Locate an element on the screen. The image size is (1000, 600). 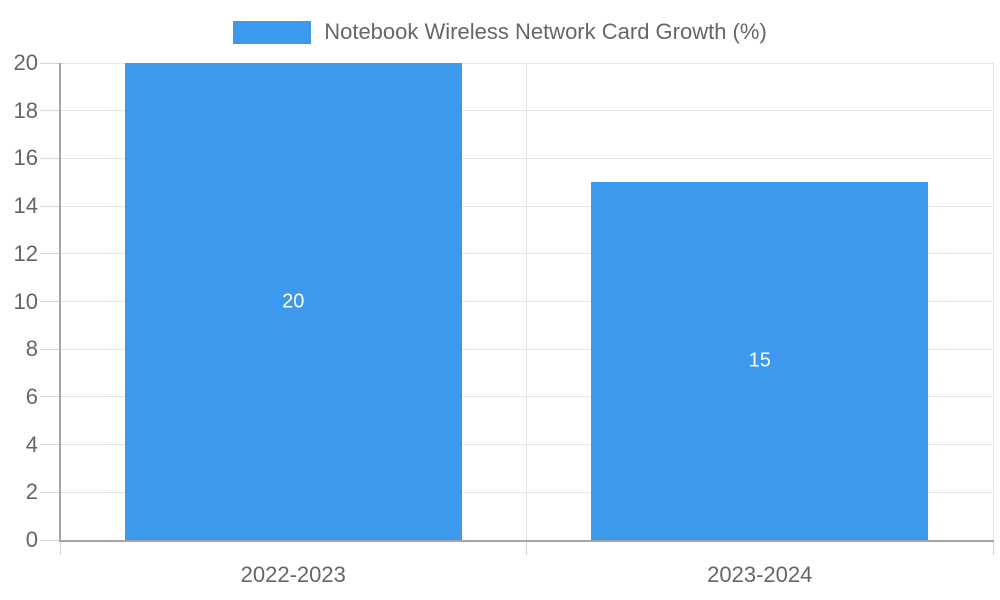
y-axis-label: 16 is located at coordinates (25, 158).